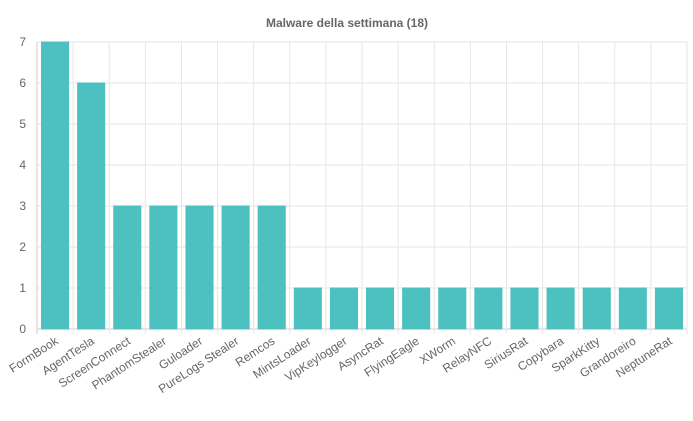 This screenshot has width=693, height=421. I want to click on y-tick-label: 2, so click(22, 247).